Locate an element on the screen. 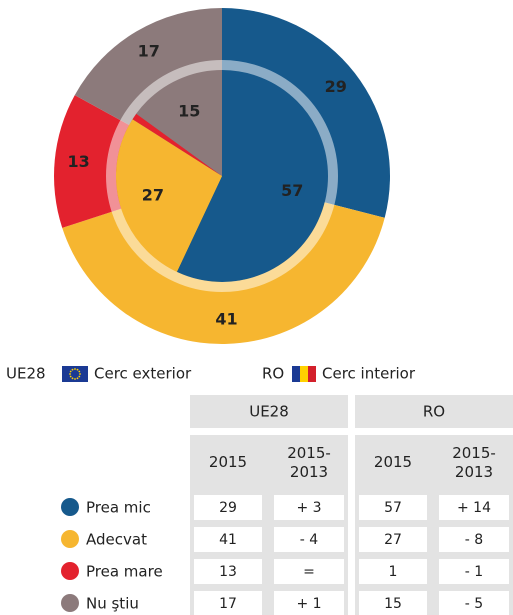 This screenshot has width=513, height=615. row-label: Adecvat is located at coordinates (116, 540).